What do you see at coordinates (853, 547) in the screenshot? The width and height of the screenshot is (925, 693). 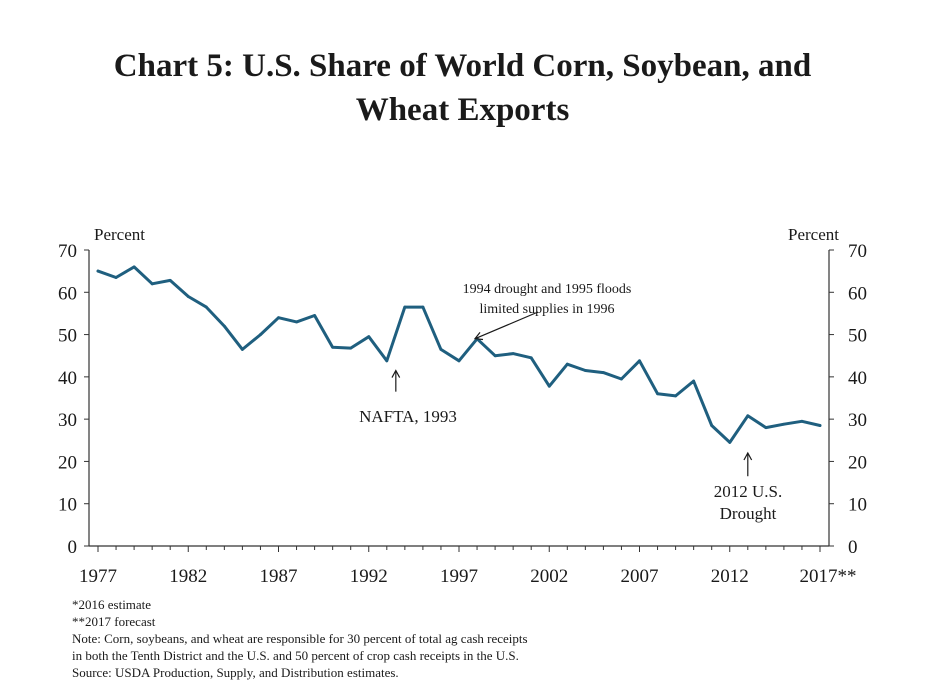 I see `y-tick-label-right: 0` at bounding box center [853, 547].